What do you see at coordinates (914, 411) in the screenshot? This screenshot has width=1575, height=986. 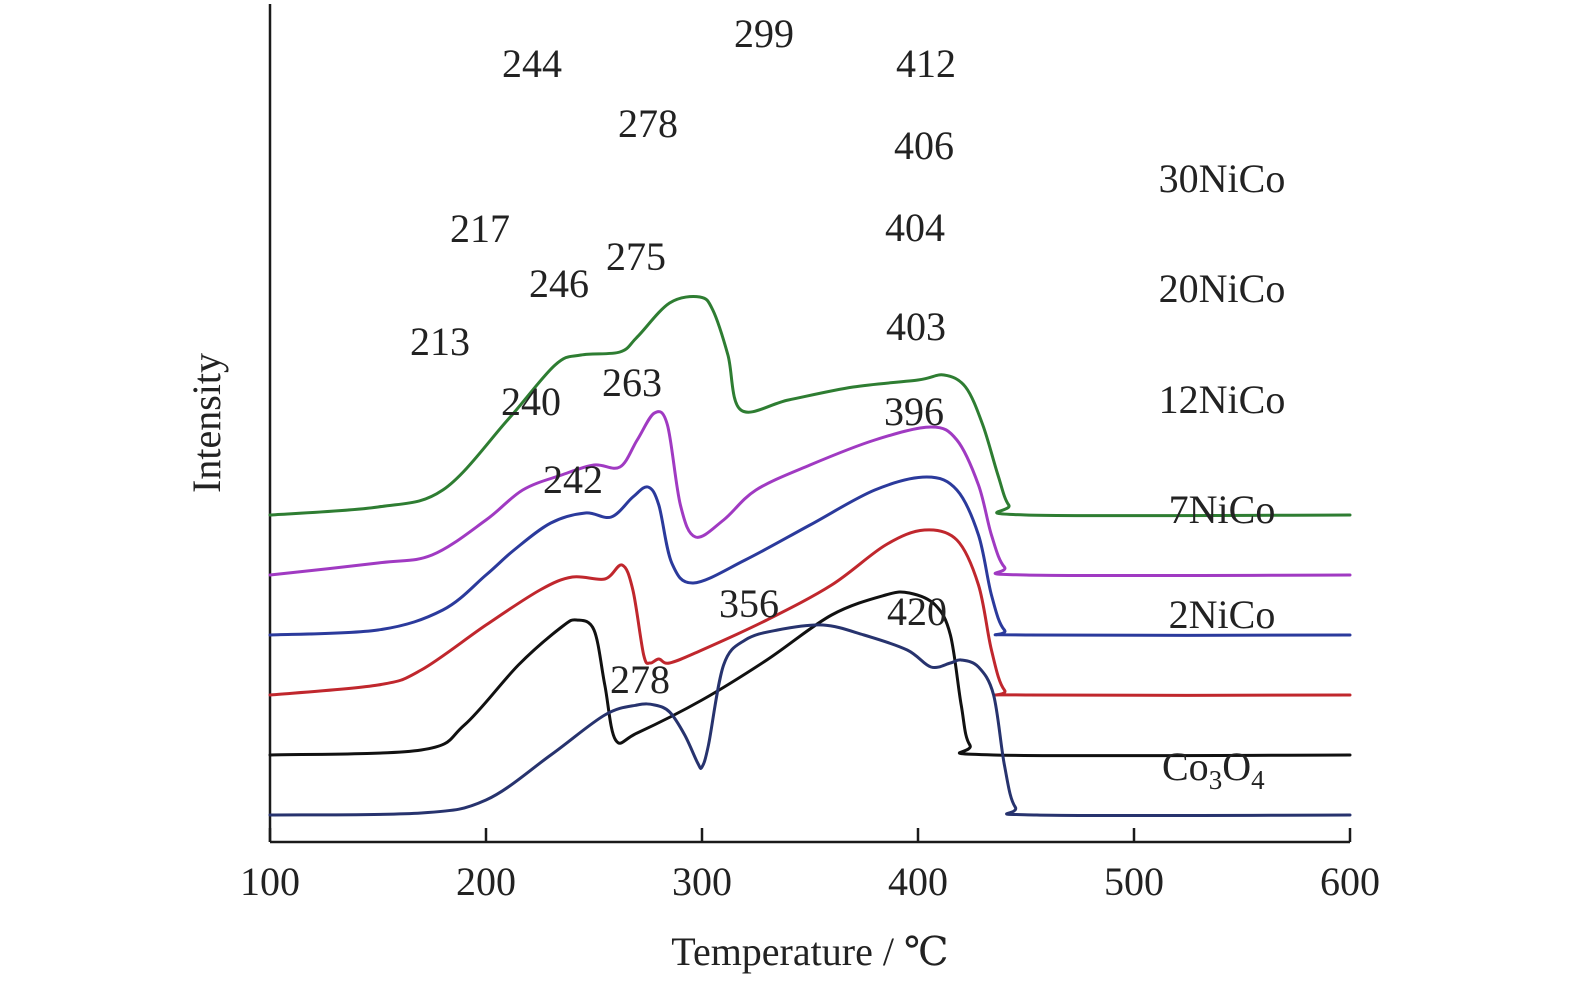 I see `peak-label: 396` at bounding box center [914, 411].